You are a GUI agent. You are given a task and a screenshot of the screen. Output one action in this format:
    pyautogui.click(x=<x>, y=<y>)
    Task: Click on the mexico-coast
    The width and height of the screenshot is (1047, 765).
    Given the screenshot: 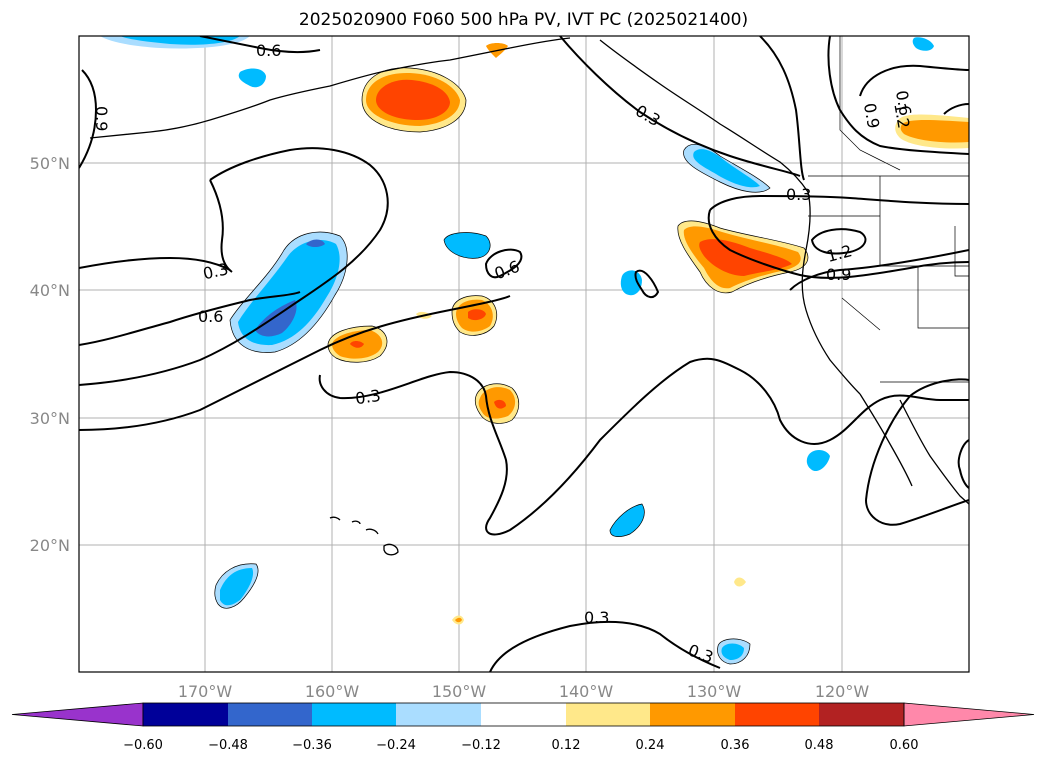 What is the action you would take?
    pyautogui.click(x=934, y=452)
    